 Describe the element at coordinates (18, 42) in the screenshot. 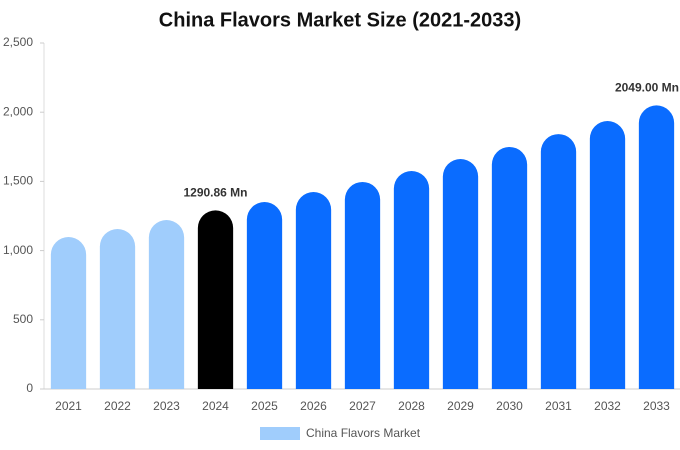

I see `y-tick-label: 2,500` at that location.